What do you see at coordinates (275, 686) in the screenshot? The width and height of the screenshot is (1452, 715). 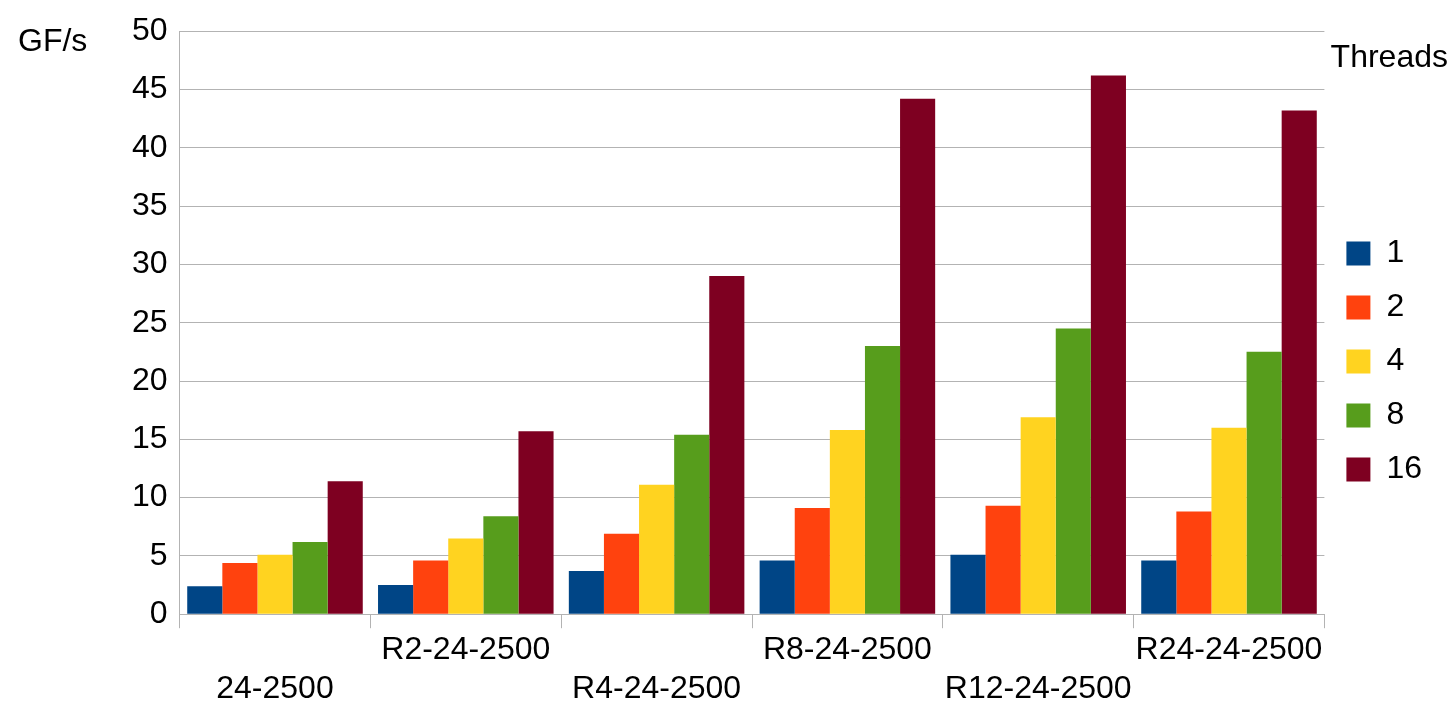 I see `x-tick-label: 24-2500` at bounding box center [275, 686].